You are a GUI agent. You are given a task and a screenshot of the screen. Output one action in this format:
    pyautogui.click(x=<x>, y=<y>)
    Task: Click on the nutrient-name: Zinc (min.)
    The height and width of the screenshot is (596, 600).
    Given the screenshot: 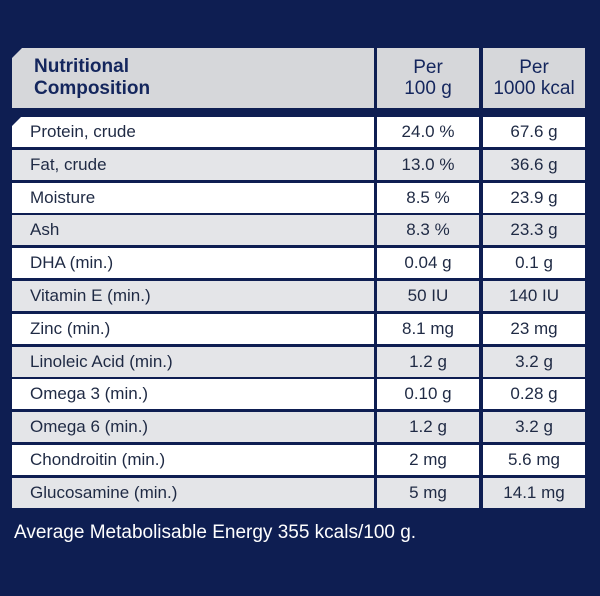 What is the action you would take?
    pyautogui.click(x=193, y=328)
    